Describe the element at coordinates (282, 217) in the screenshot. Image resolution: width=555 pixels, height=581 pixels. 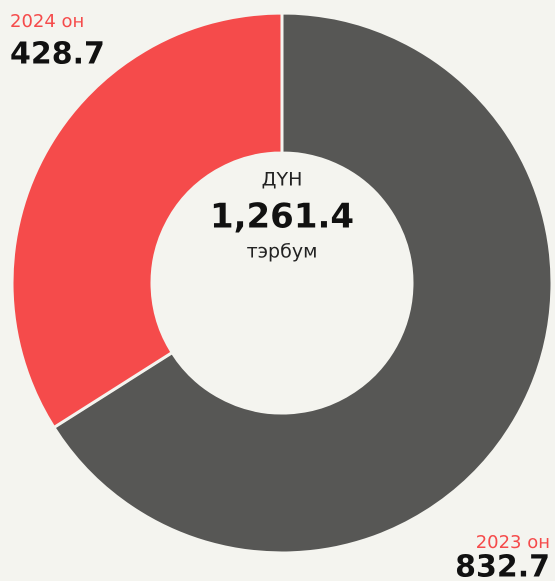
I see `center-value: 1,261.4` at that location.